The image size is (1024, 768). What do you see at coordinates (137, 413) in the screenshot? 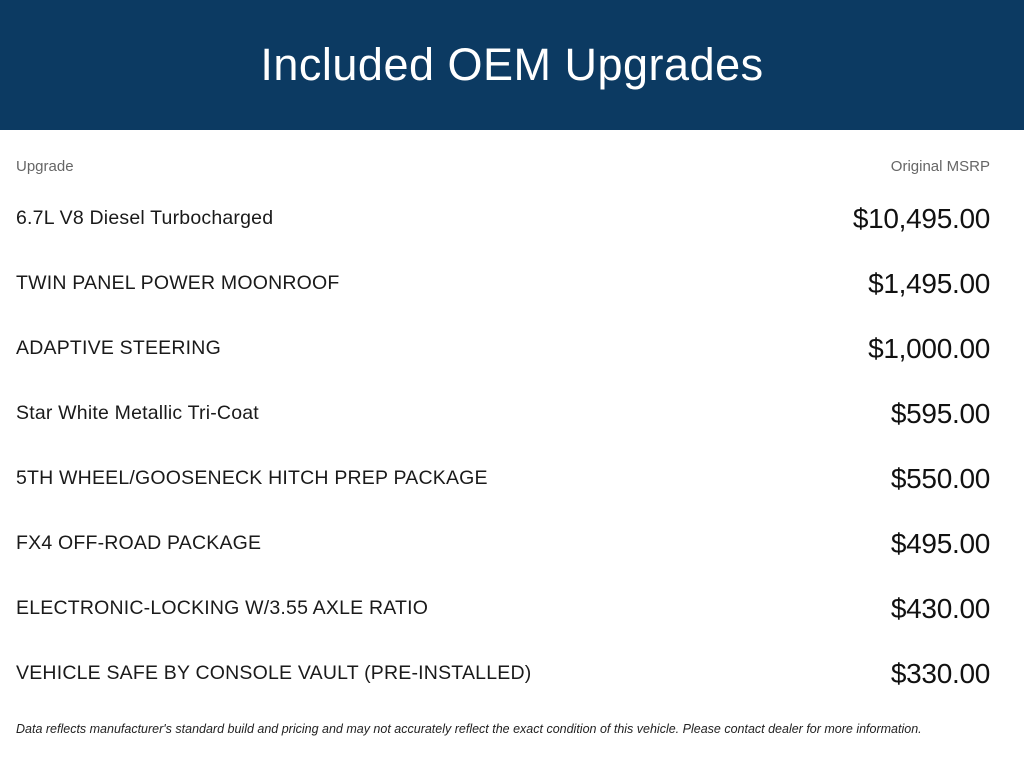
I see `upgrade-name: Star White Metallic Tri-Coat` at bounding box center [137, 413].